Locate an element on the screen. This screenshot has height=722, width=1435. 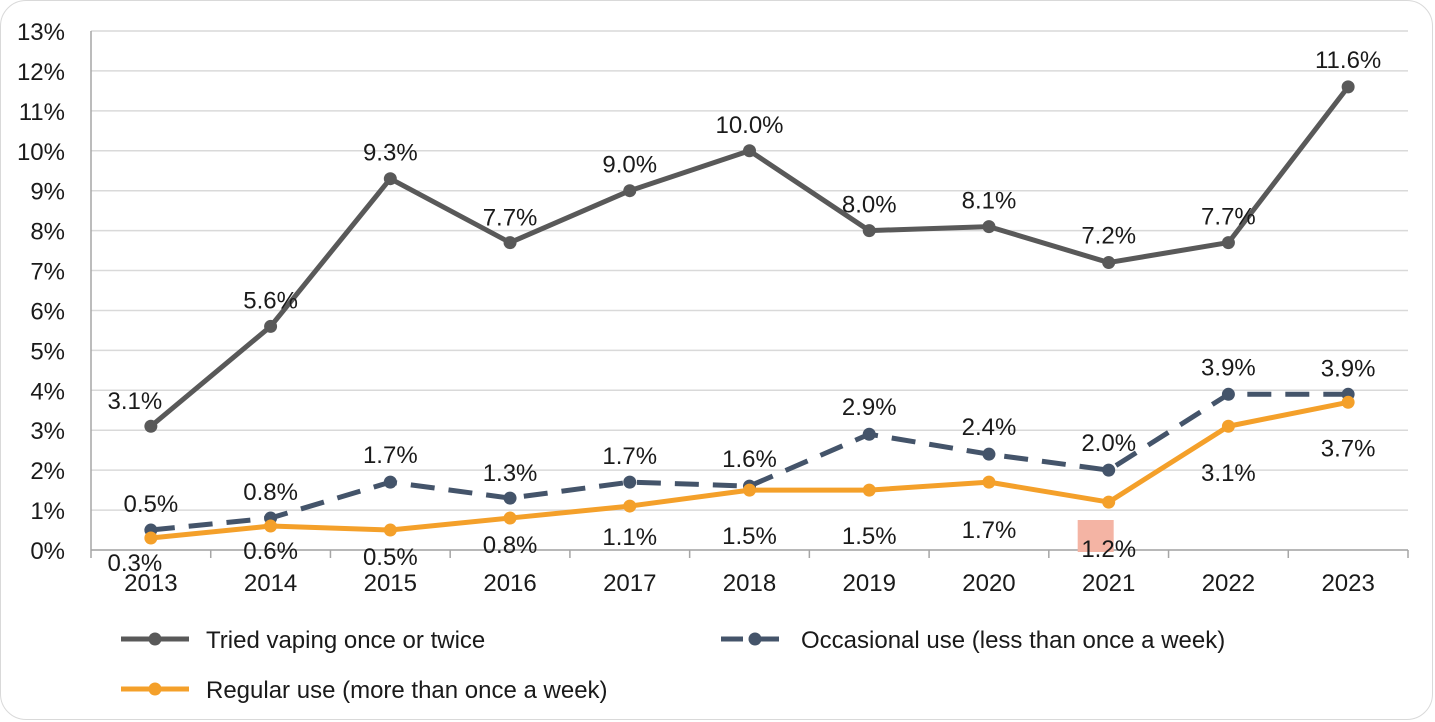
y-tick-label: 12% is located at coordinates (41, 72).